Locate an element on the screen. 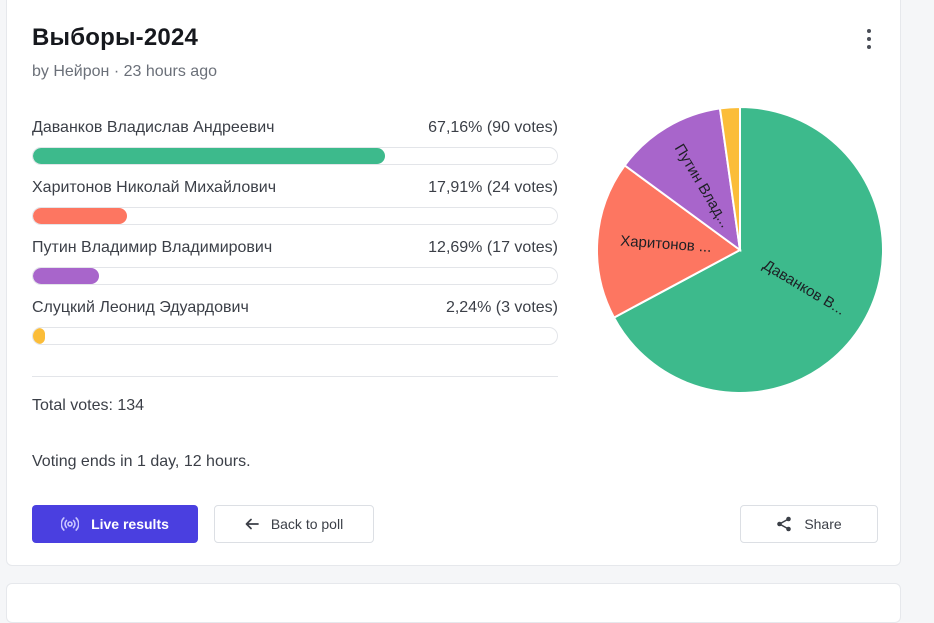 The image size is (934, 623). share-icon is located at coordinates (784, 524).